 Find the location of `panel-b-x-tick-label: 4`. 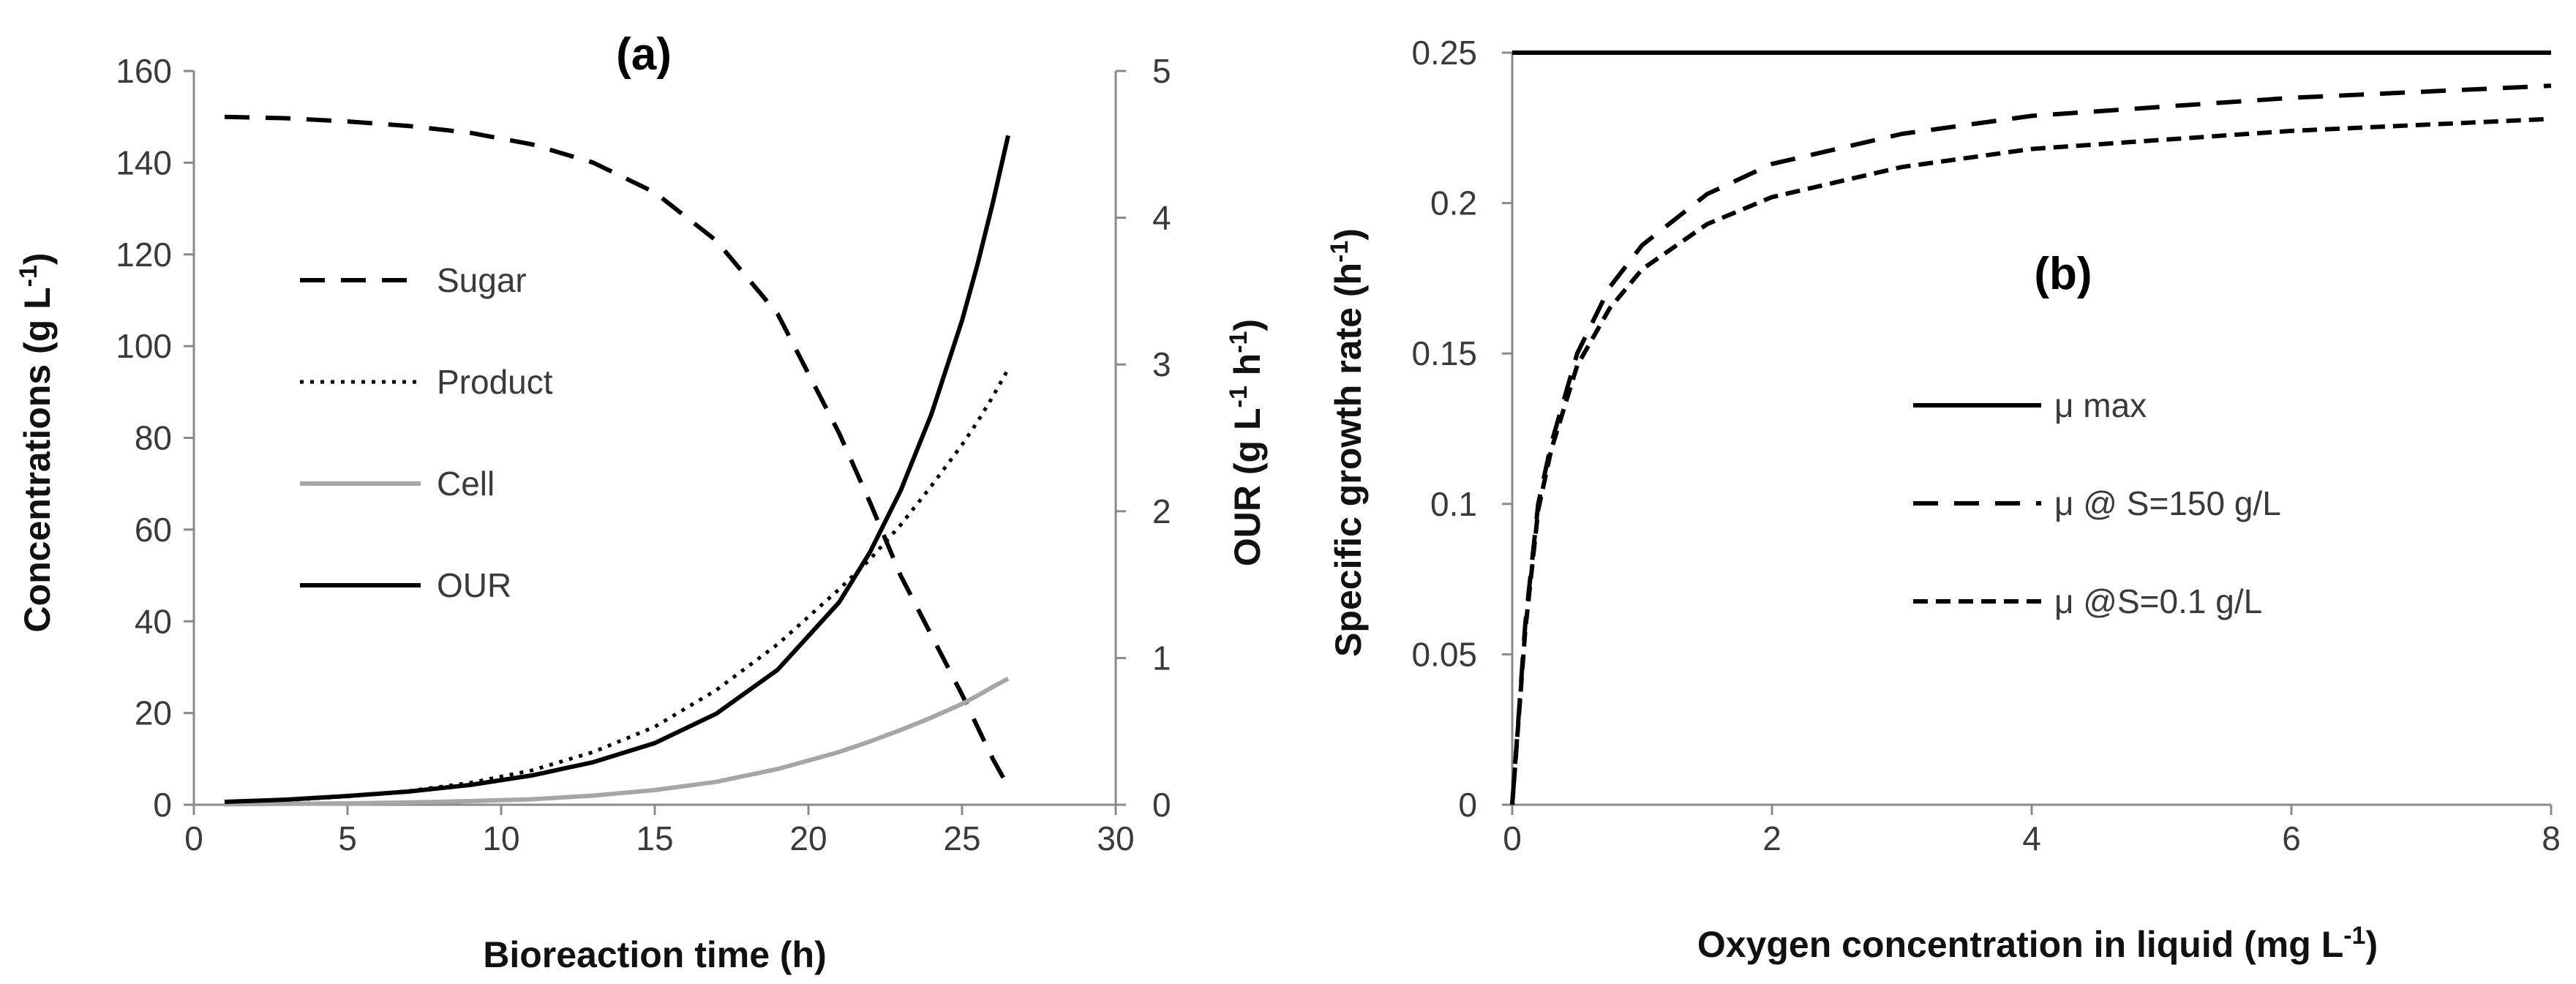

panel-b-x-tick-label: 4 is located at coordinates (2031, 838).